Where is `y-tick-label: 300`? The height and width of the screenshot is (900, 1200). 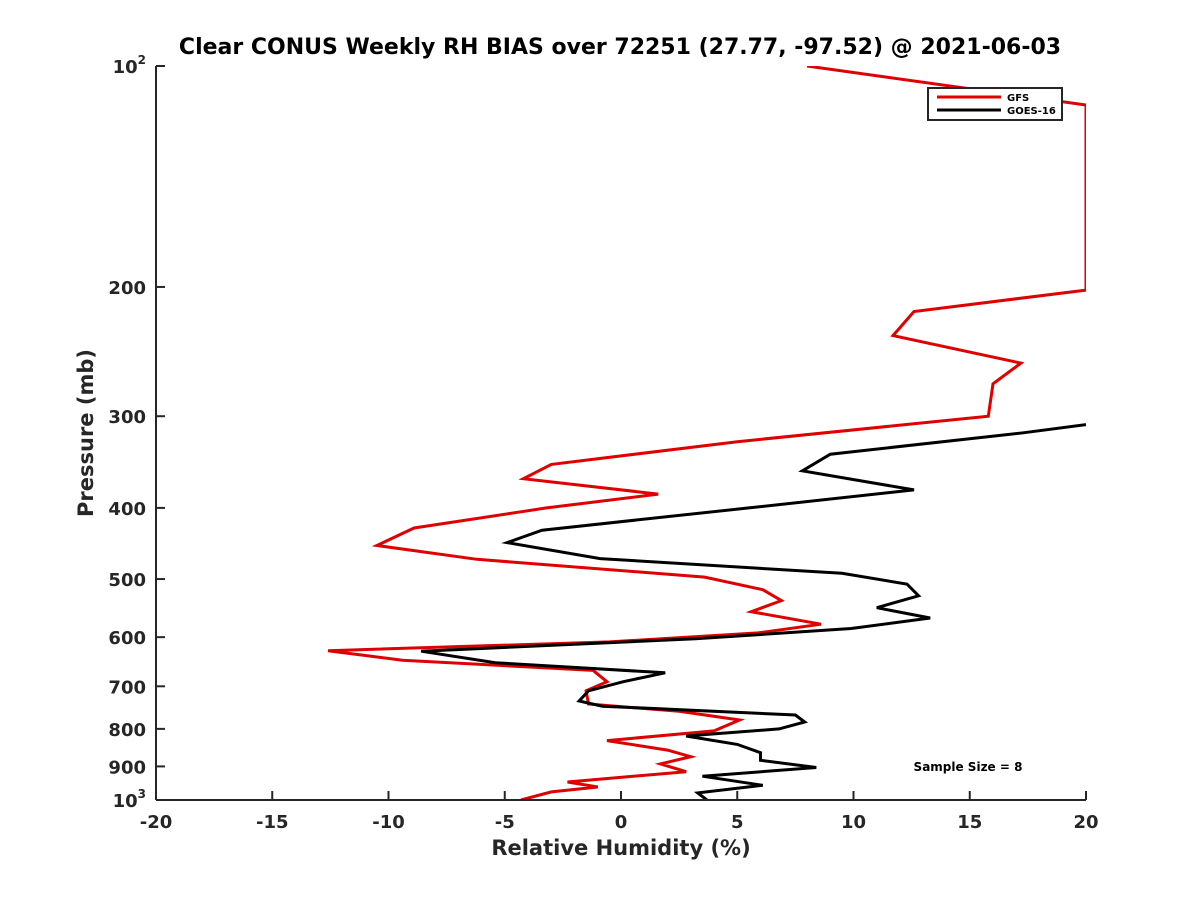 y-tick-label: 300 is located at coordinates (127, 417).